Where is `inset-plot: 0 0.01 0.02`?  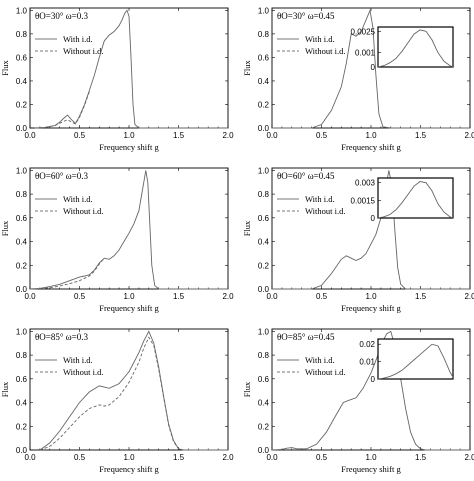
inset-plot: 0 0.01 0.02 is located at coordinates (406, 361).